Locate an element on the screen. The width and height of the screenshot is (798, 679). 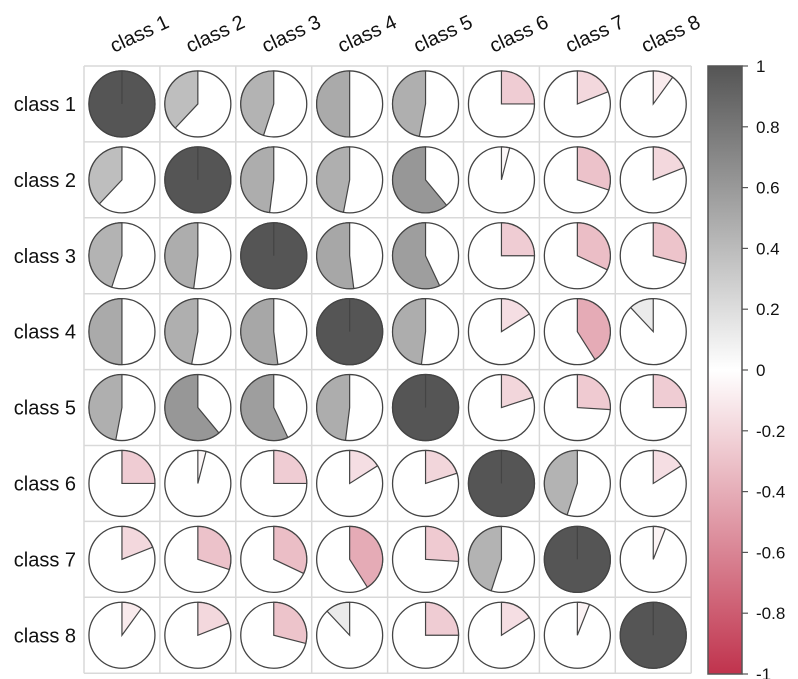
row-label: class 4 is located at coordinates (45, 333).